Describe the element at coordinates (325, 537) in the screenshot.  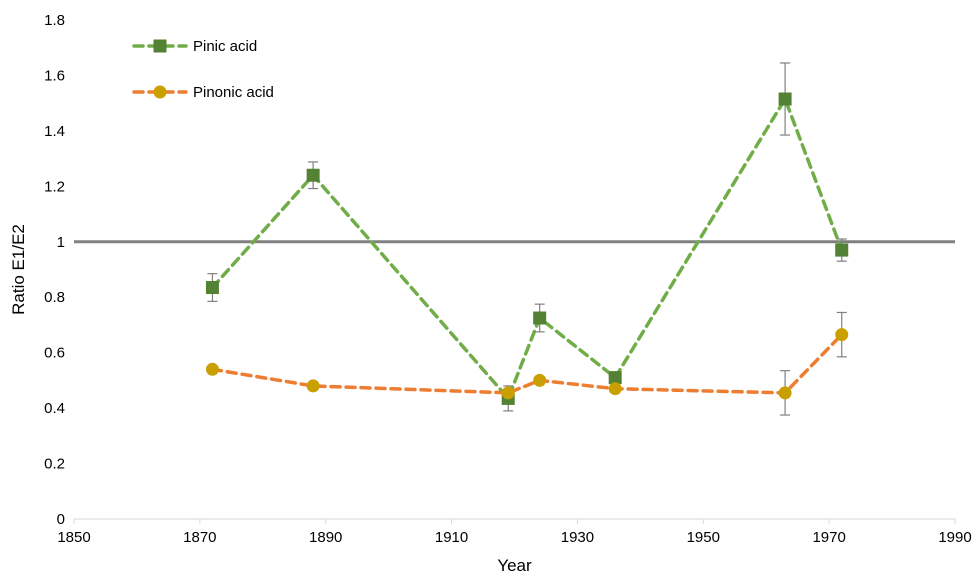
I see `x-tick-label: 1890` at that location.